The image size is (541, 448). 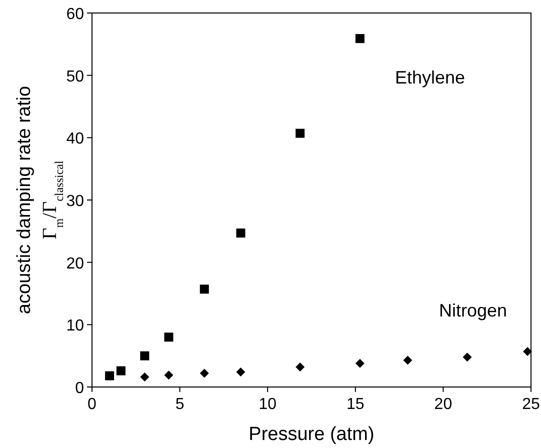 What do you see at coordinates (472, 310) in the screenshot?
I see `series-label: Nitrogen` at bounding box center [472, 310].